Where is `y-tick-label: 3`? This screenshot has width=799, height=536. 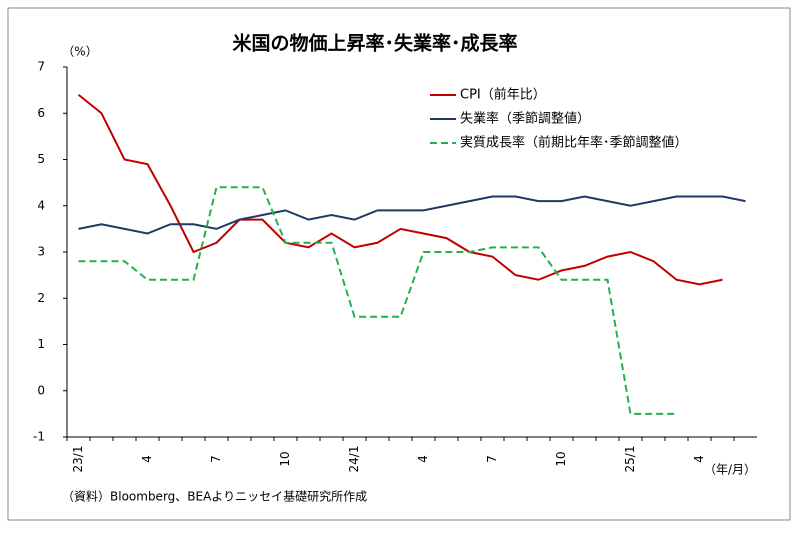 y-tick-label: 3 is located at coordinates (41, 252).